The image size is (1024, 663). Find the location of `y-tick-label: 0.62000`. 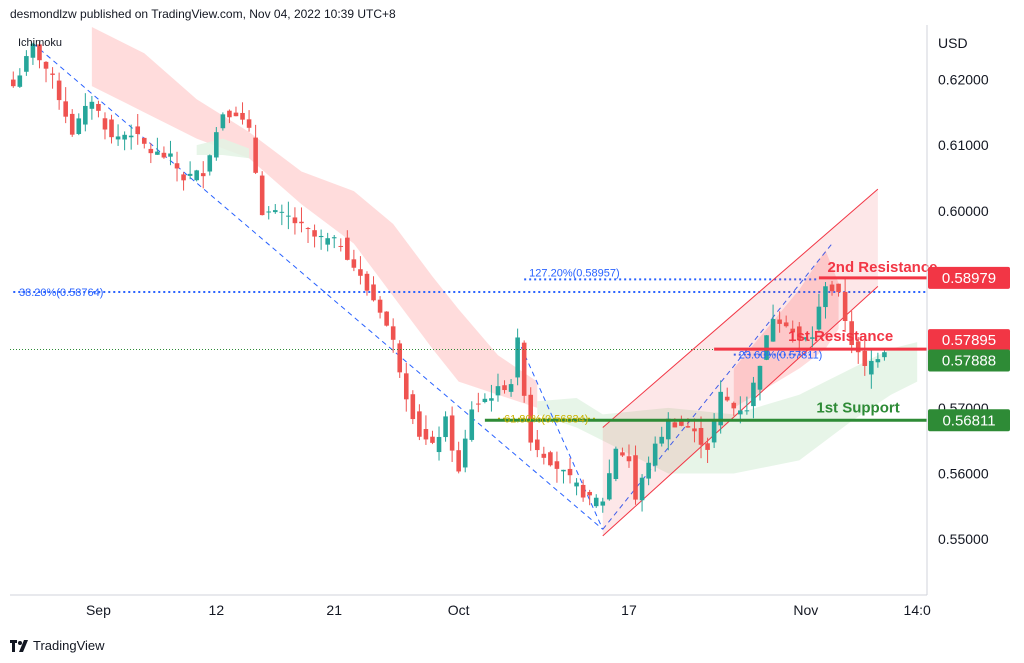

y-tick-label: 0.62000 is located at coordinates (963, 80).